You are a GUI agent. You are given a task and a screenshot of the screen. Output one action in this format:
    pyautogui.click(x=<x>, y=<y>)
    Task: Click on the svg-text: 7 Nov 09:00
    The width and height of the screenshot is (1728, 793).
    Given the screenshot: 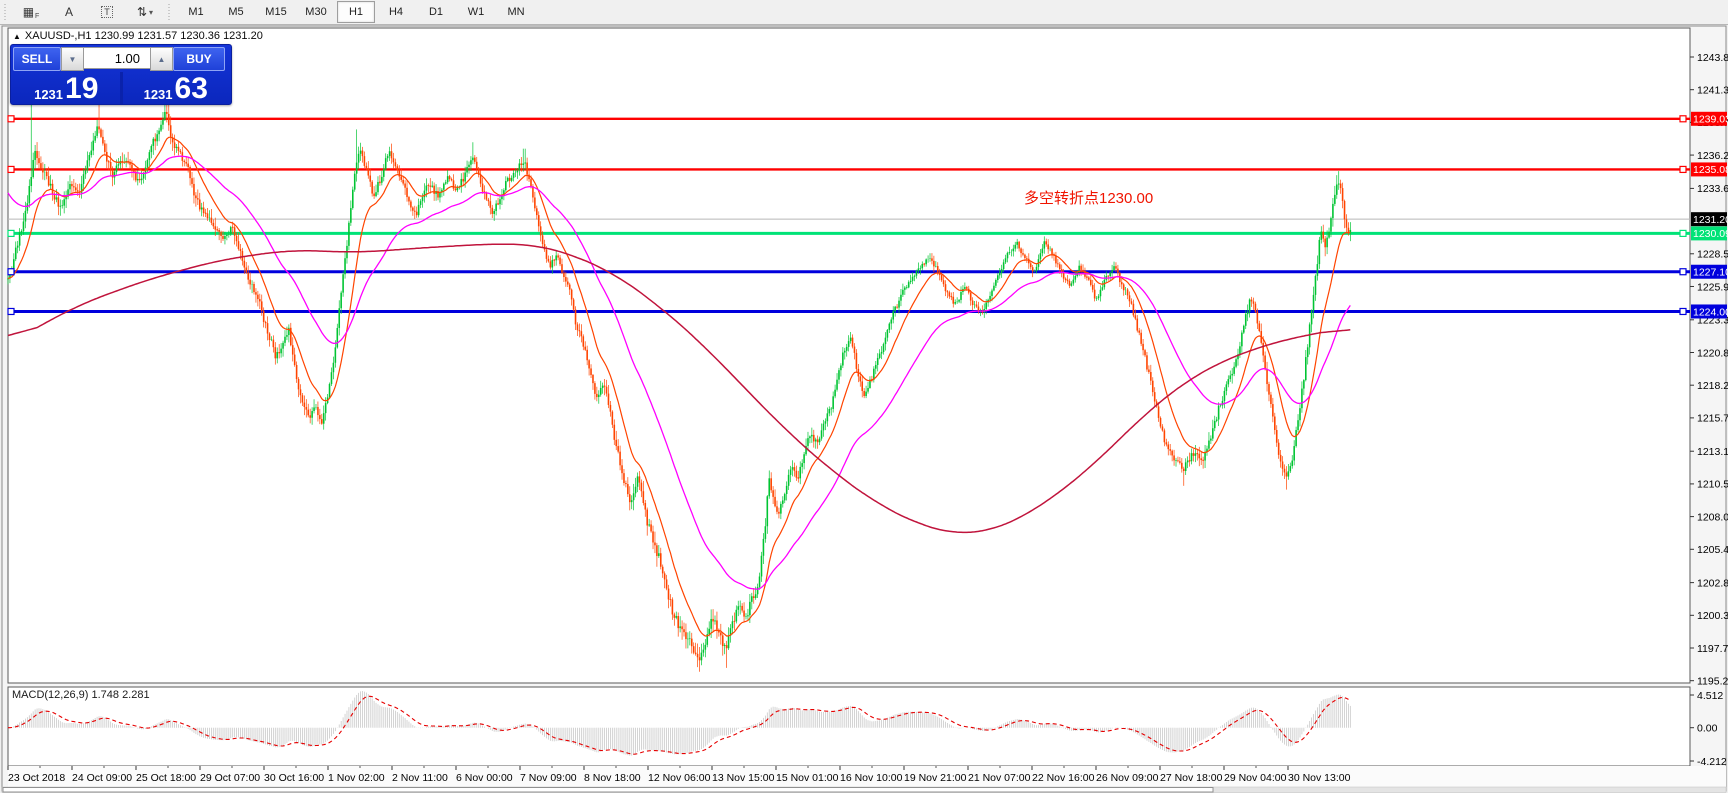 What is the action you would take?
    pyautogui.click(x=548, y=778)
    